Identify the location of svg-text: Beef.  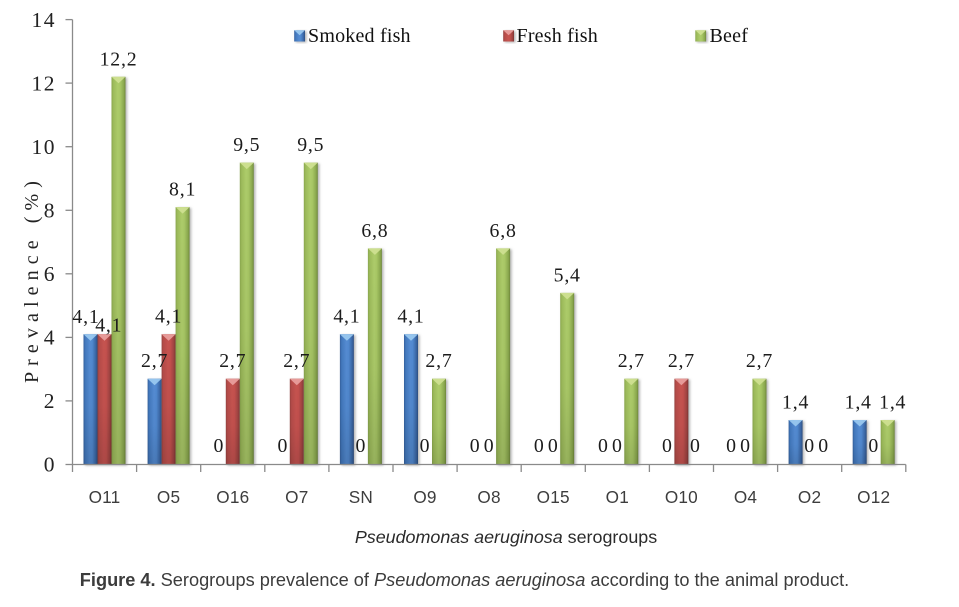
(729, 36).